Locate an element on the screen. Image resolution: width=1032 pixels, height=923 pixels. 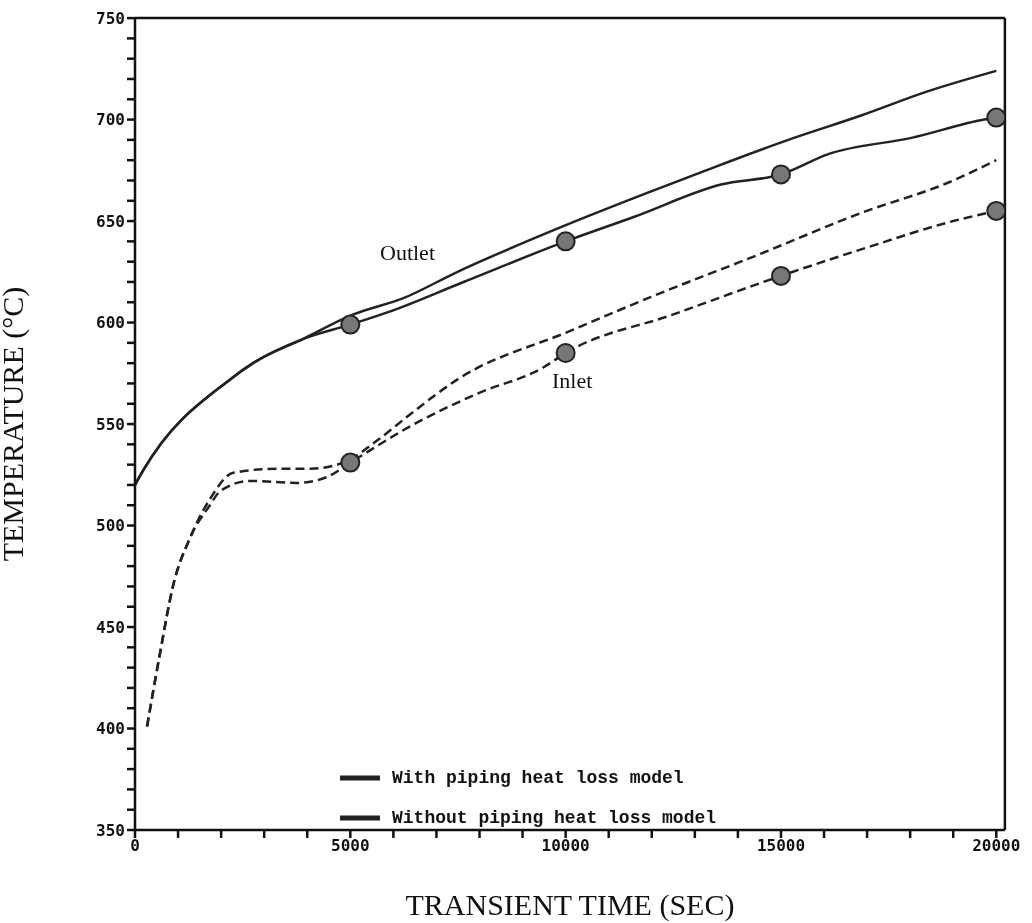
y-tick-label: 350 is located at coordinates (110, 830).